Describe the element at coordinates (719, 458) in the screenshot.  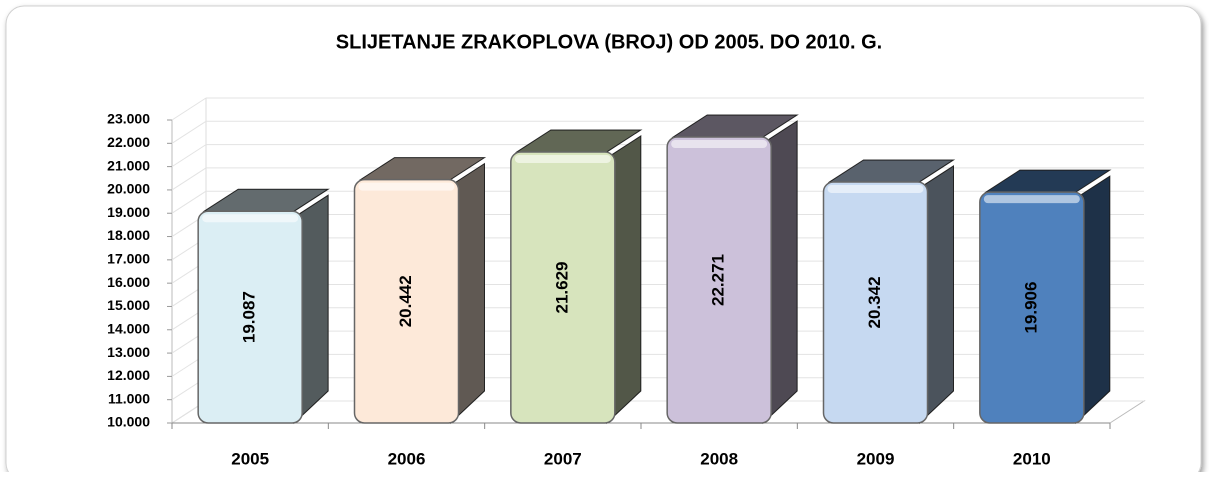
I see `x-tick-label: 2008` at that location.